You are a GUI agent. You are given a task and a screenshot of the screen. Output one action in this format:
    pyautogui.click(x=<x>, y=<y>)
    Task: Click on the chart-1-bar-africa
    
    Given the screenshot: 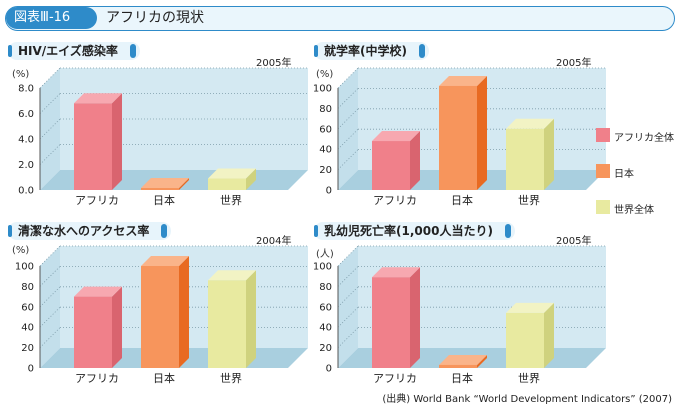 What is the action you would take?
    pyautogui.click(x=391, y=165)
    